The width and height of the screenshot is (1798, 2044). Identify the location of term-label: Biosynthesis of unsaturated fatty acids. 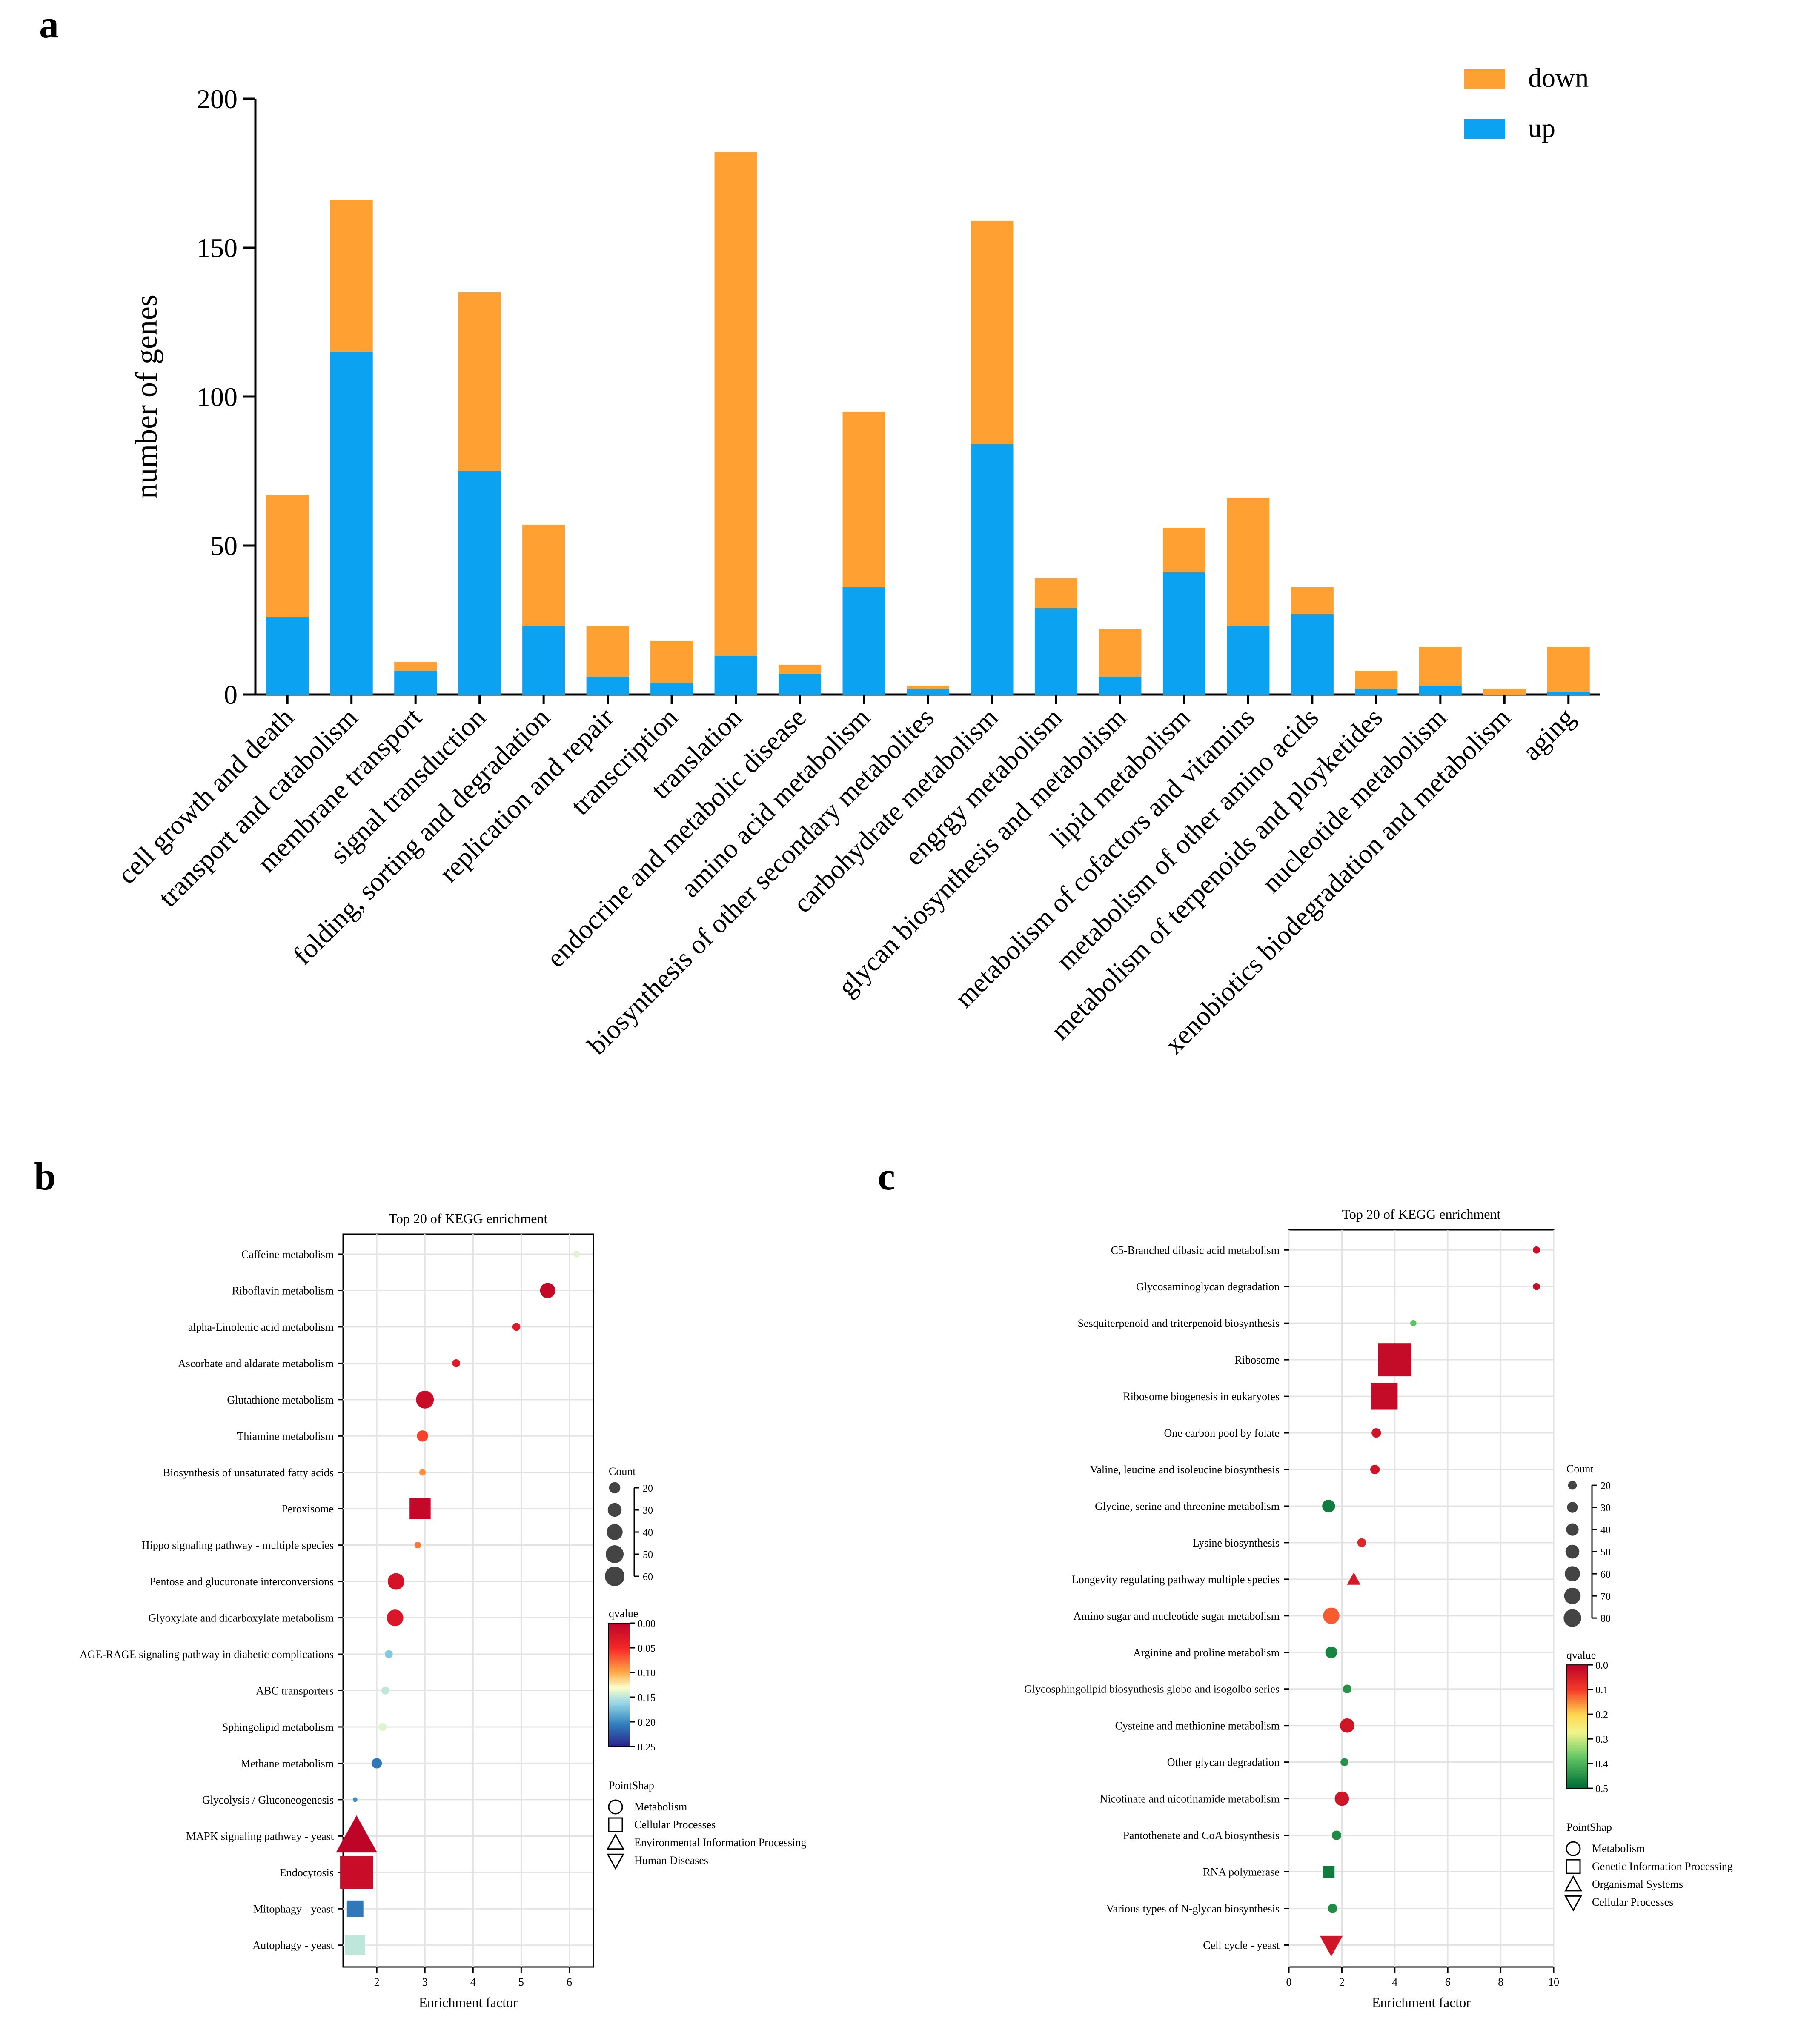
(248, 1473).